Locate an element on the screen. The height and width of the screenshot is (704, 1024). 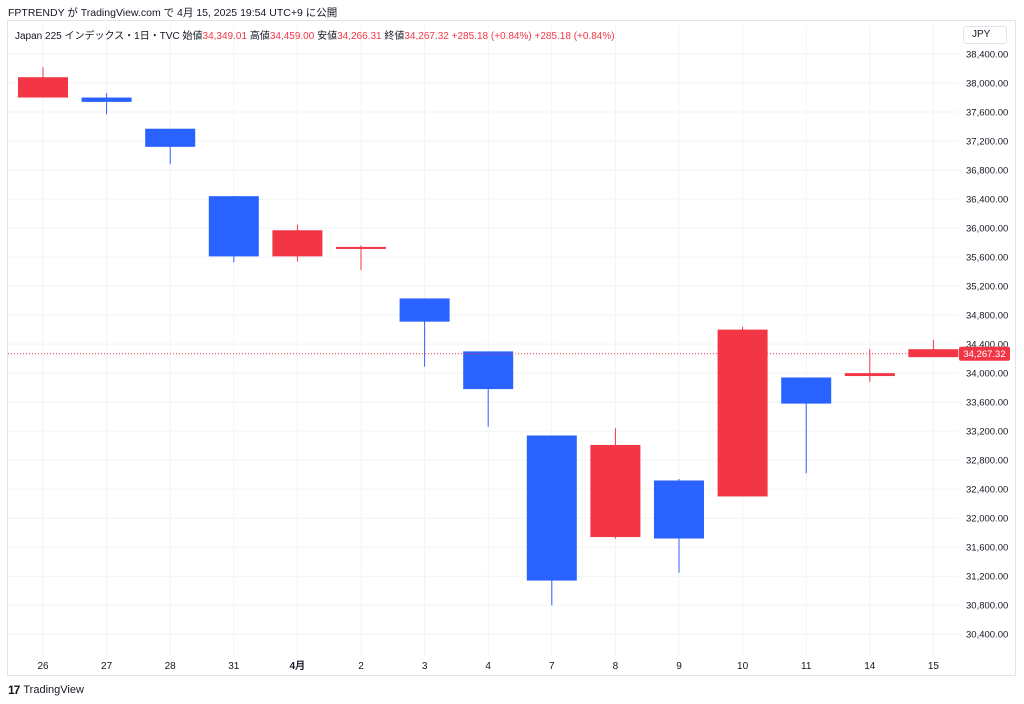
y-tick-label: 31,600.00 is located at coordinates (987, 548).